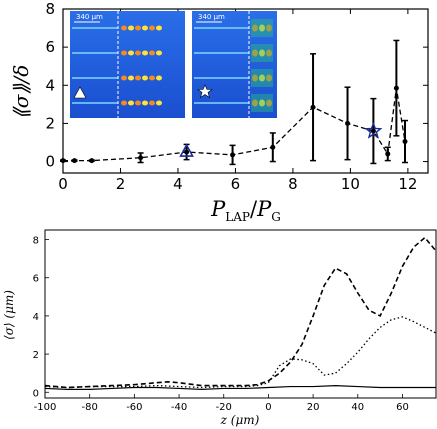 This screenshot has width=437, height=429. Describe the element at coordinates (21, 92) in the screenshot. I see `top-y-axis-label: ⟪σ⟫/δ` at that location.